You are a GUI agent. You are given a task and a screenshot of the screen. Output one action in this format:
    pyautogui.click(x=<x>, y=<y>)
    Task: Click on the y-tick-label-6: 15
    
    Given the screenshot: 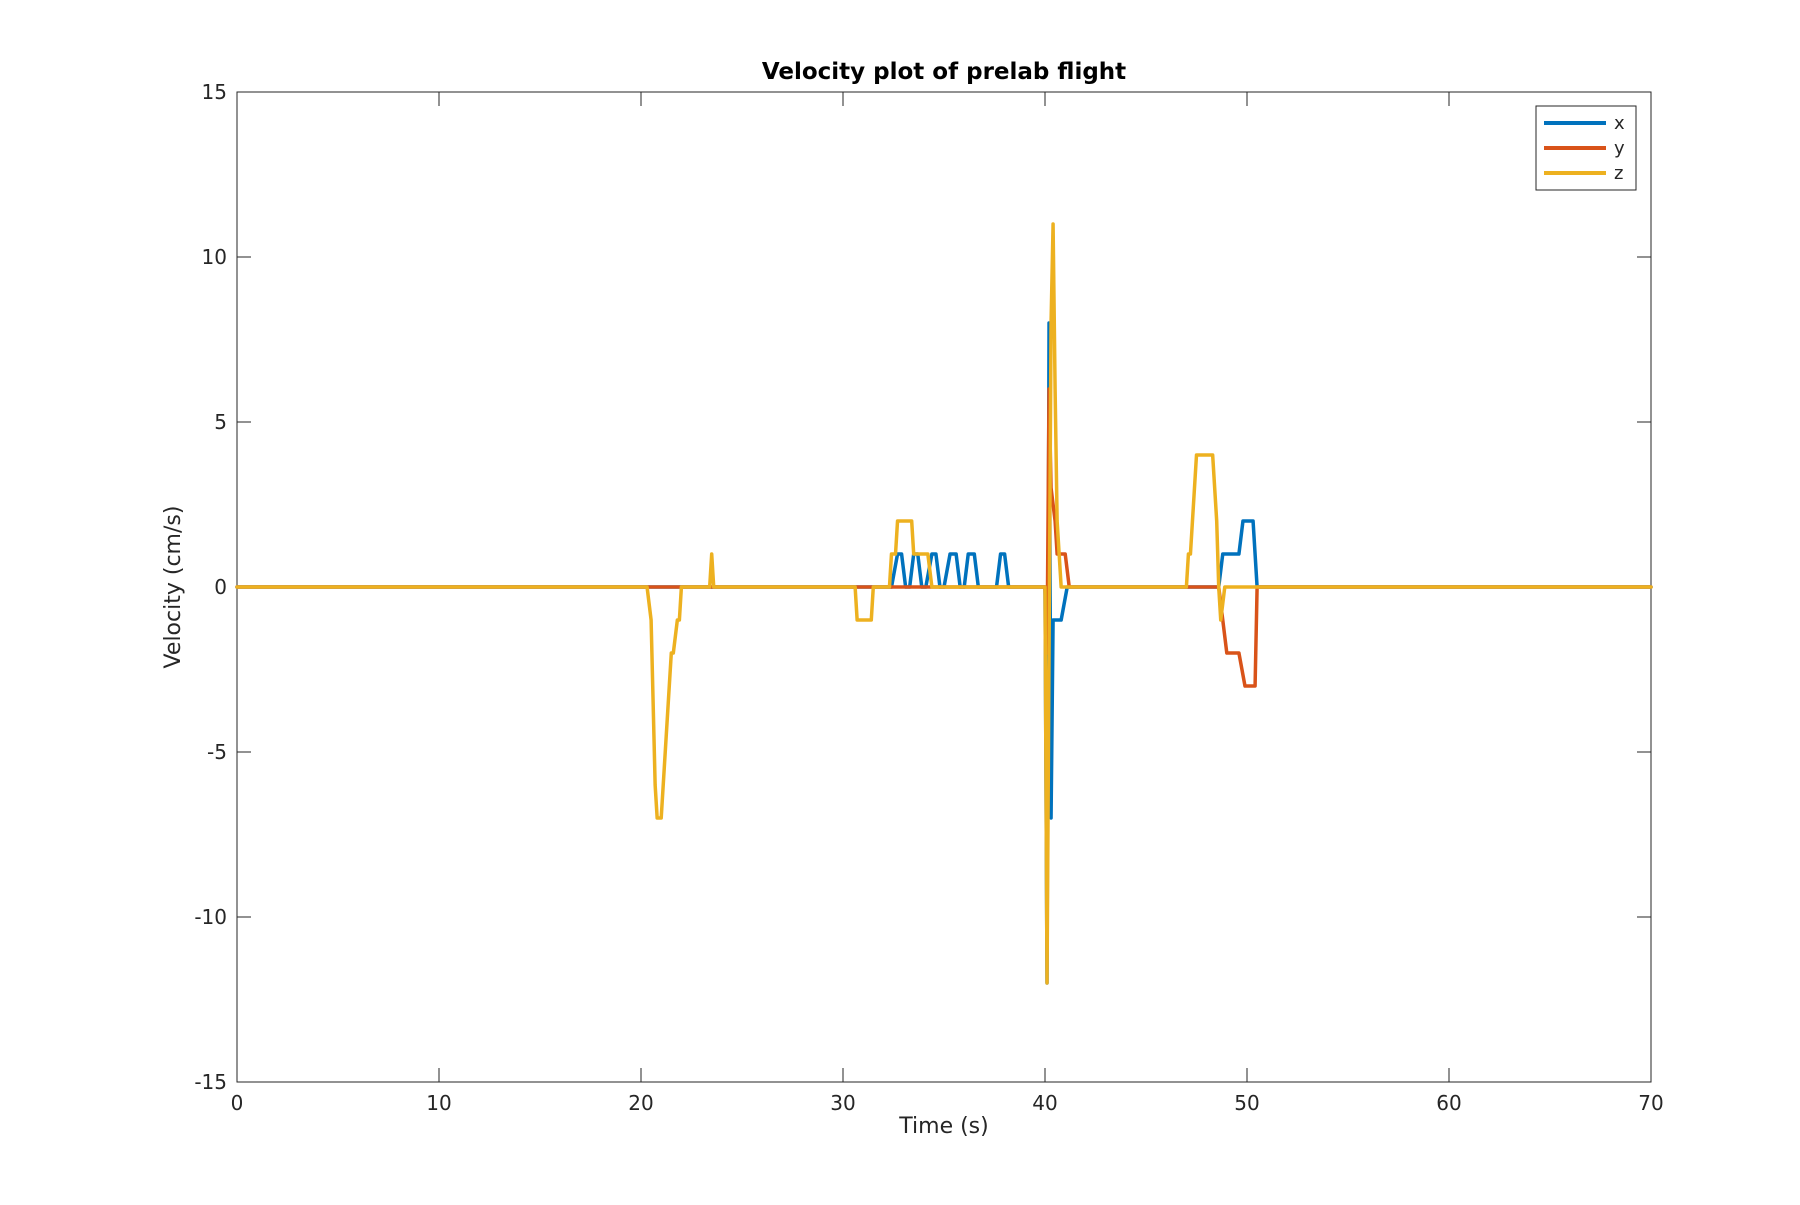 What is the action you would take?
    pyautogui.click(x=214, y=92)
    